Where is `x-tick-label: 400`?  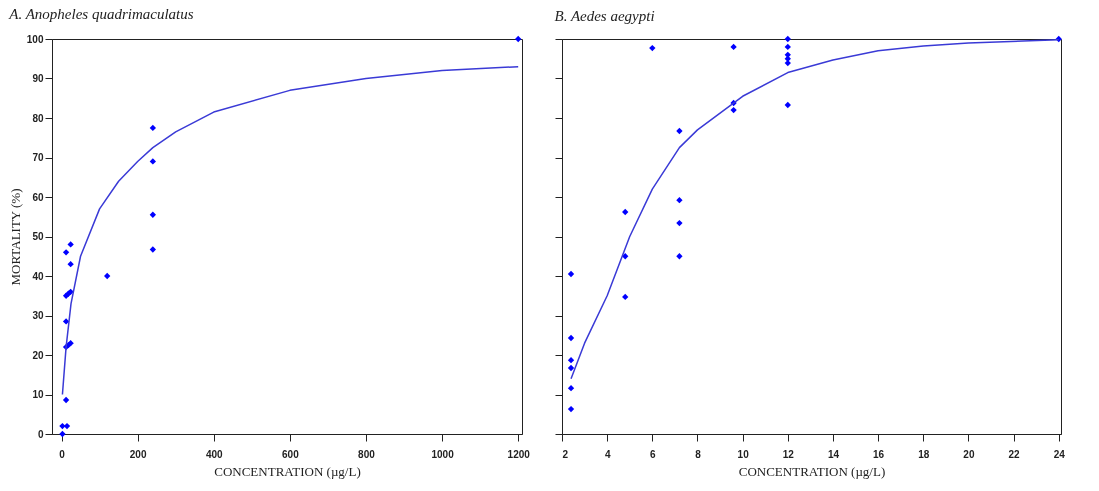
x-tick-label: 400 is located at coordinates (214, 454).